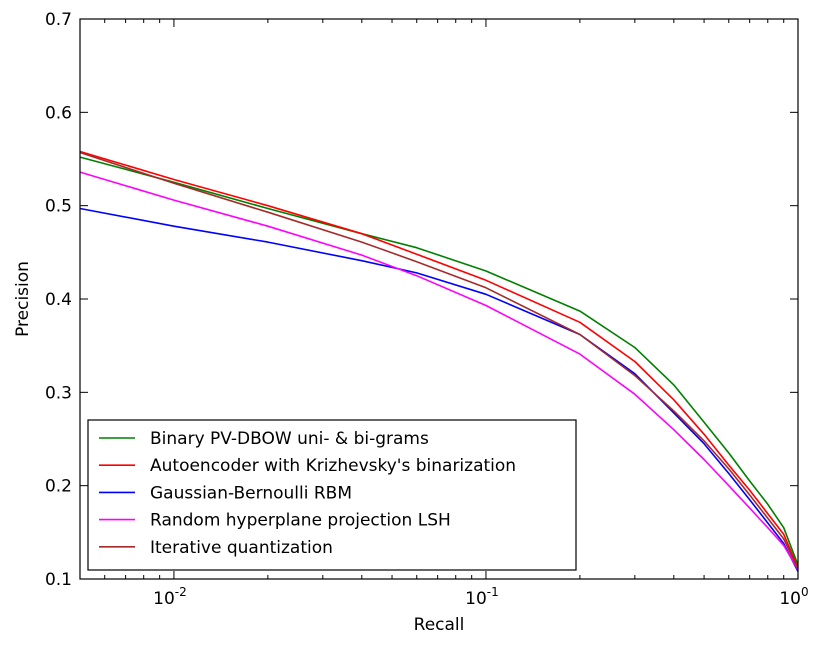 The image size is (830, 646). What do you see at coordinates (289, 439) in the screenshot?
I see `legend-label-1: Binary PV-DBOW uni- & bi-grams` at bounding box center [289, 439].